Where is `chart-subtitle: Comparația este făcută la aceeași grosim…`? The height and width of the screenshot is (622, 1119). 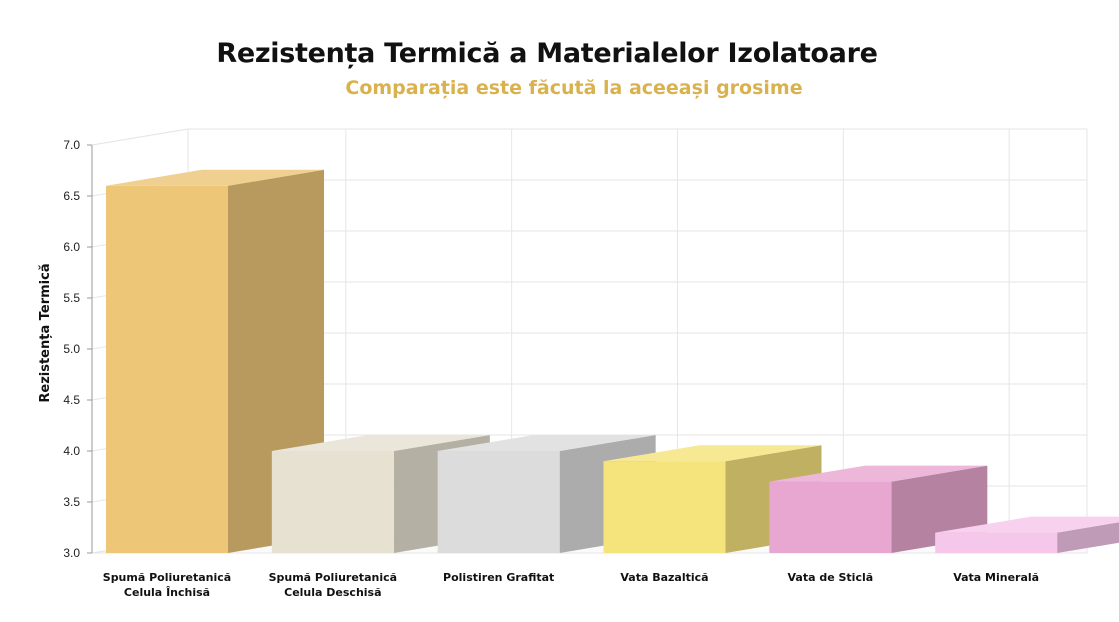
chart-subtitle: Comparația este făcută la aceeași grosim… is located at coordinates (574, 88).